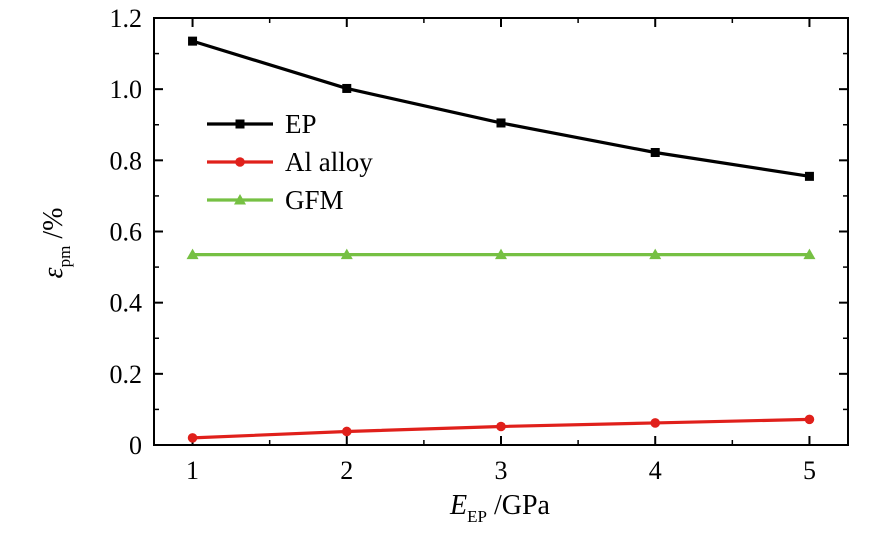 The height and width of the screenshot is (536, 886). I want to click on y-tick-label: 1.0, so click(126, 89).